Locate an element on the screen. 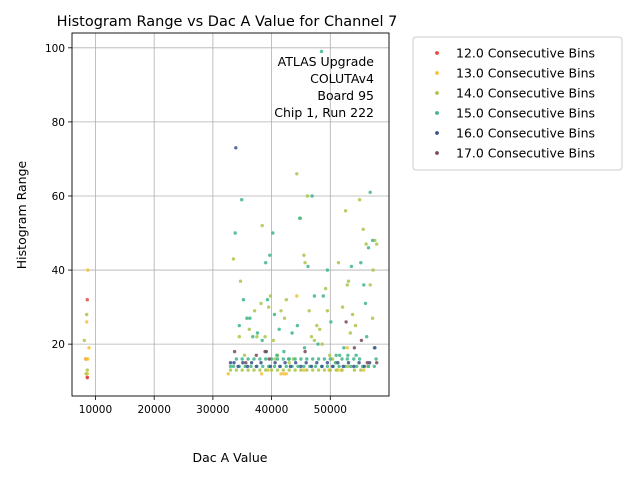 Image resolution: width=640 pixels, height=484 pixels. x-tick-label: 50000 is located at coordinates (330, 410).